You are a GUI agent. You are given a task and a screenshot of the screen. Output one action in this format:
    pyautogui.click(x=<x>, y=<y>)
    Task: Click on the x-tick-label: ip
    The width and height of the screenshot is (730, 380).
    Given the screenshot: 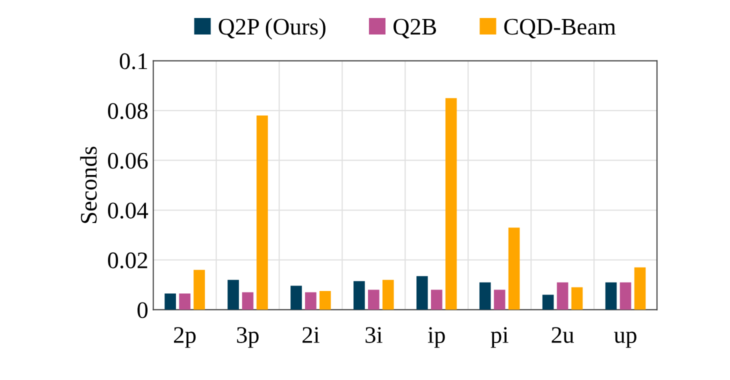 What is the action you would take?
    pyautogui.click(x=436, y=337)
    